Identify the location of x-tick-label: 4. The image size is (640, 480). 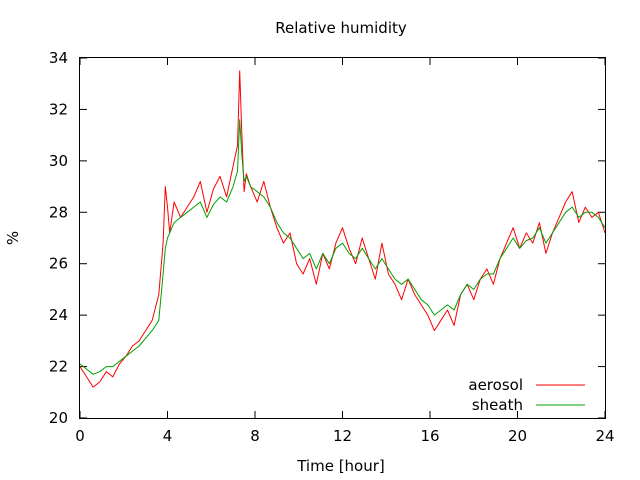
(168, 436).